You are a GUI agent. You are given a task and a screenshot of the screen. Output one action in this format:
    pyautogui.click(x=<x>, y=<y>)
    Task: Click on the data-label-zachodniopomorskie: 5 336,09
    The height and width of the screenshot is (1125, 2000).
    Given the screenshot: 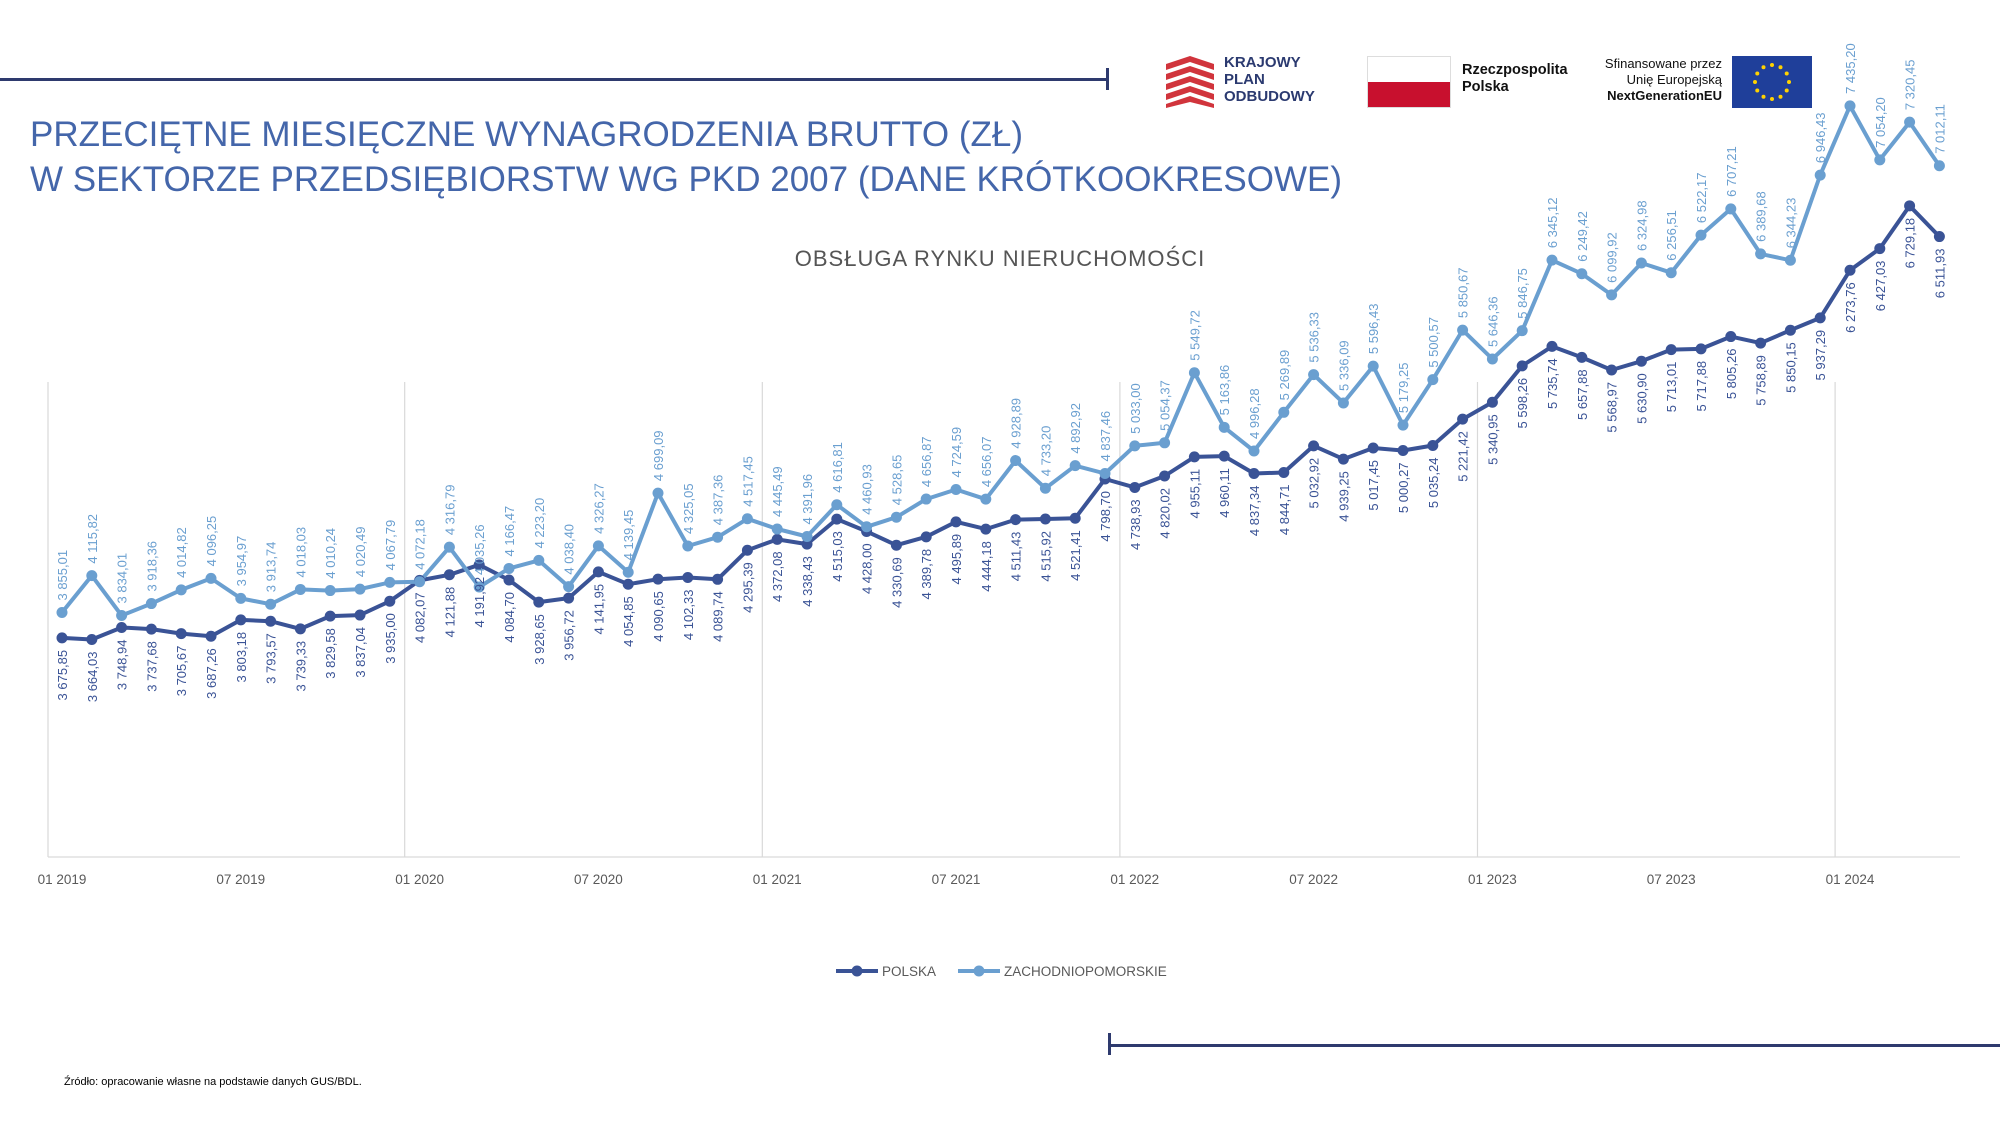 What is the action you would take?
    pyautogui.click(x=1343, y=365)
    